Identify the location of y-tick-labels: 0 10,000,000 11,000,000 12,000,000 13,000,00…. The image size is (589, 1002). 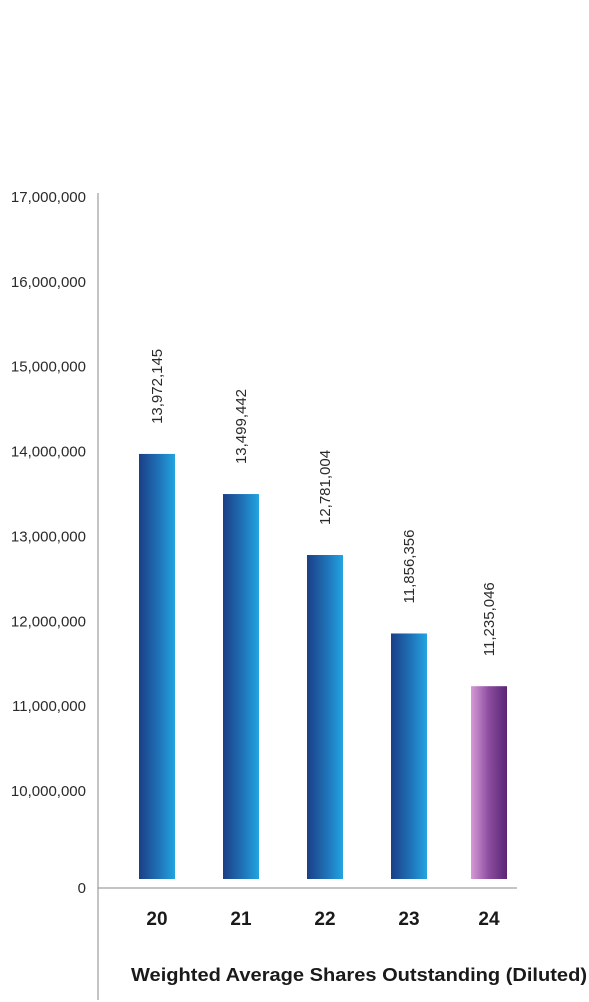
(48, 543).